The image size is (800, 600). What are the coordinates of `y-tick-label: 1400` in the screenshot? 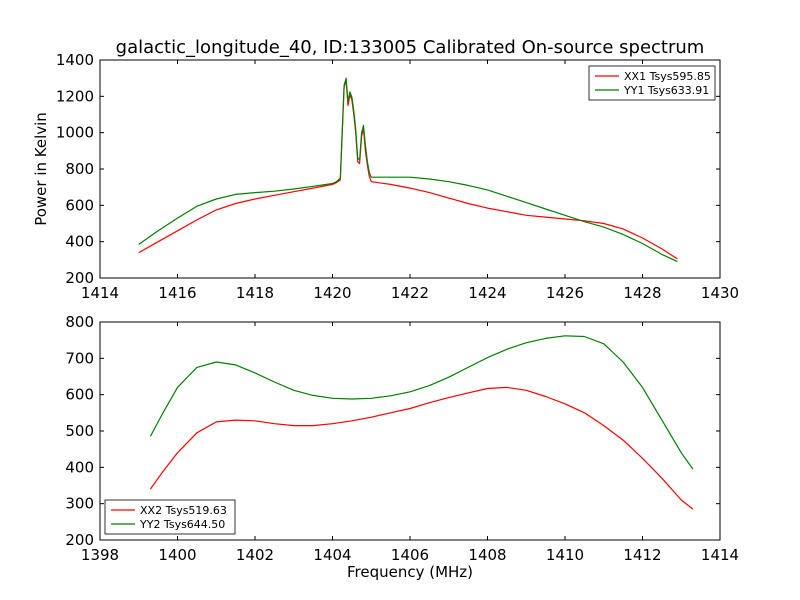 It's located at (75, 60).